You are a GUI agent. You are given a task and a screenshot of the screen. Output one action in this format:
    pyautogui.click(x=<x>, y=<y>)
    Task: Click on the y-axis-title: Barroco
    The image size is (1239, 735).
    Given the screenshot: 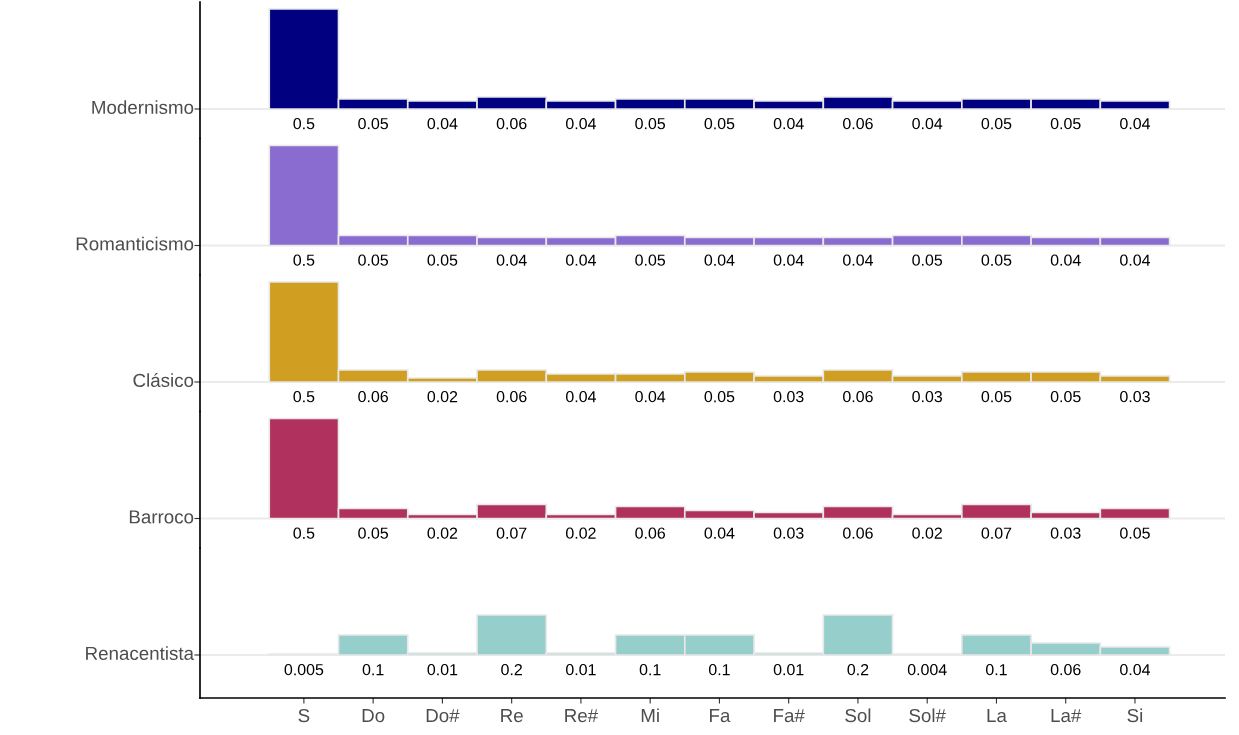 What is the action you would take?
    pyautogui.click(x=161, y=517)
    